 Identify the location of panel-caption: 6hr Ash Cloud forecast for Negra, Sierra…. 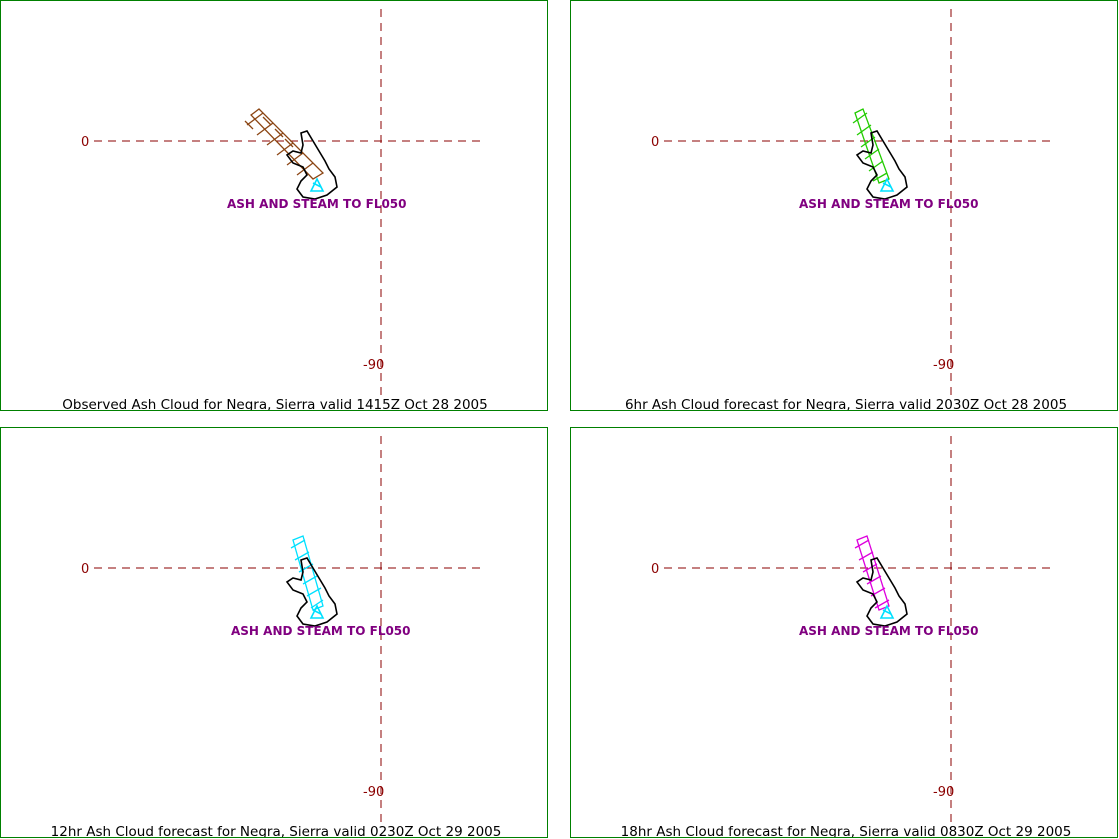
(846, 404).